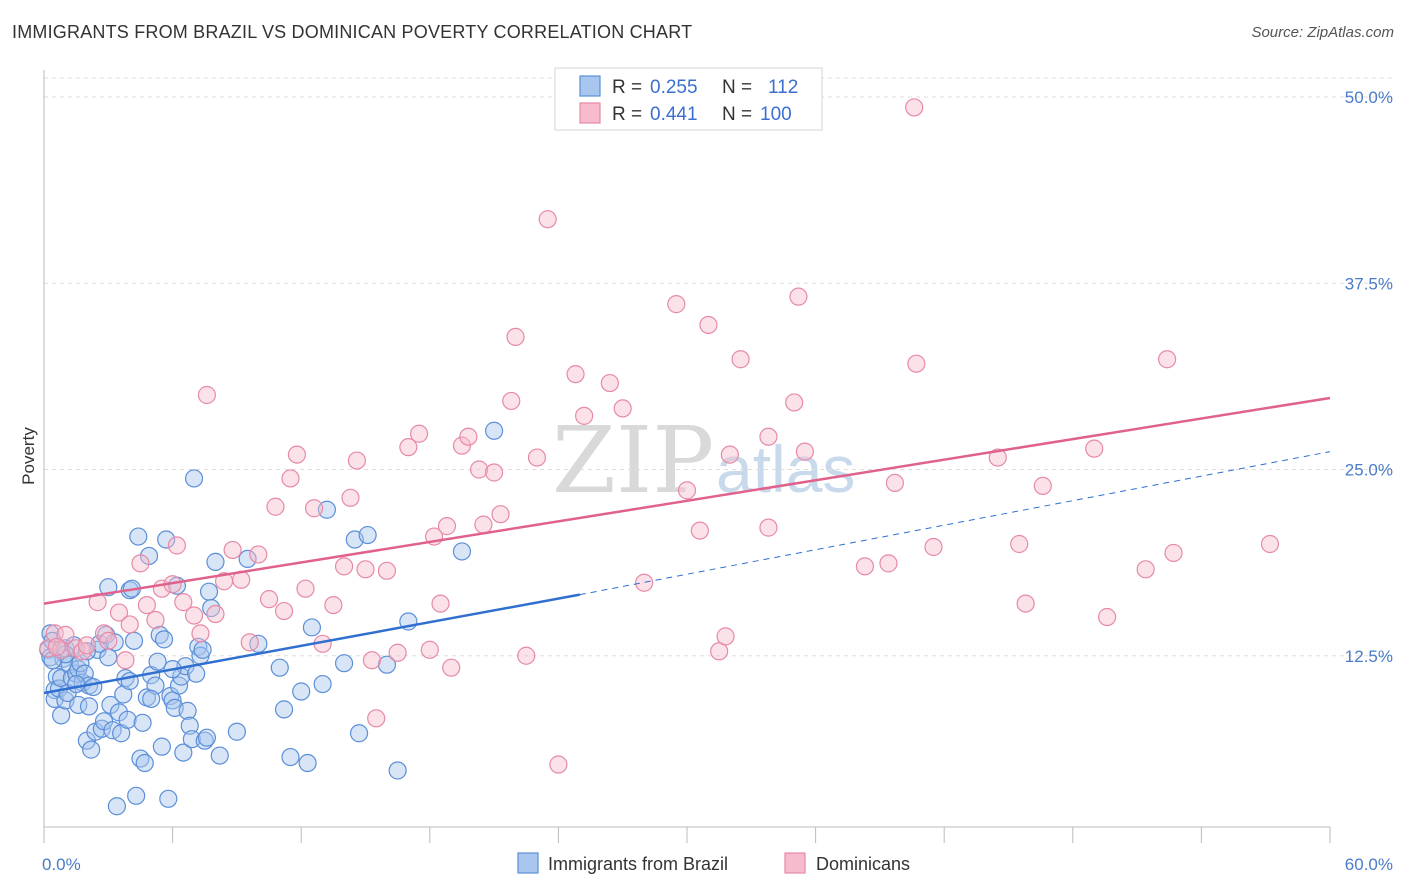  Describe the element at coordinates (590, 86) in the screenshot. I see `legend-swatch-brazil` at that location.